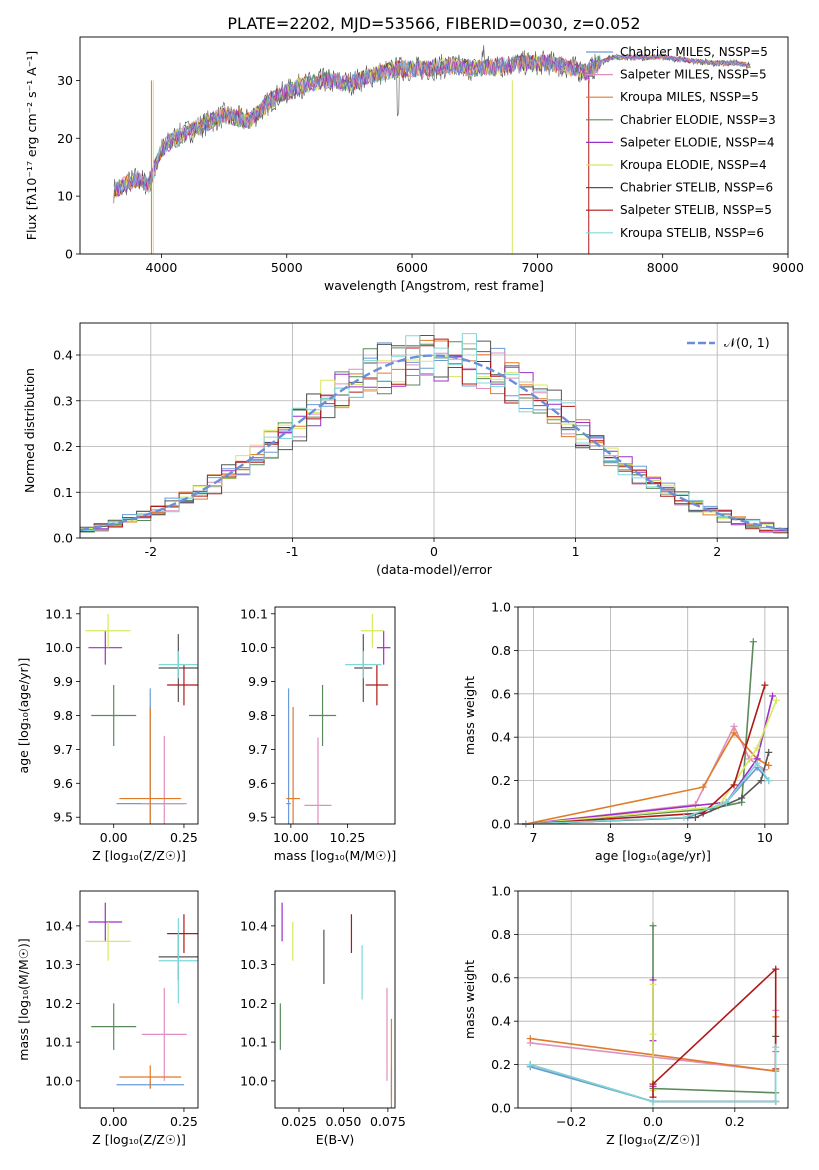 Image resolution: width=819 pixels, height=1170 pixels. I want to click on legend-entry: Chabrier ELODIE, NSSP=3, so click(698, 120).